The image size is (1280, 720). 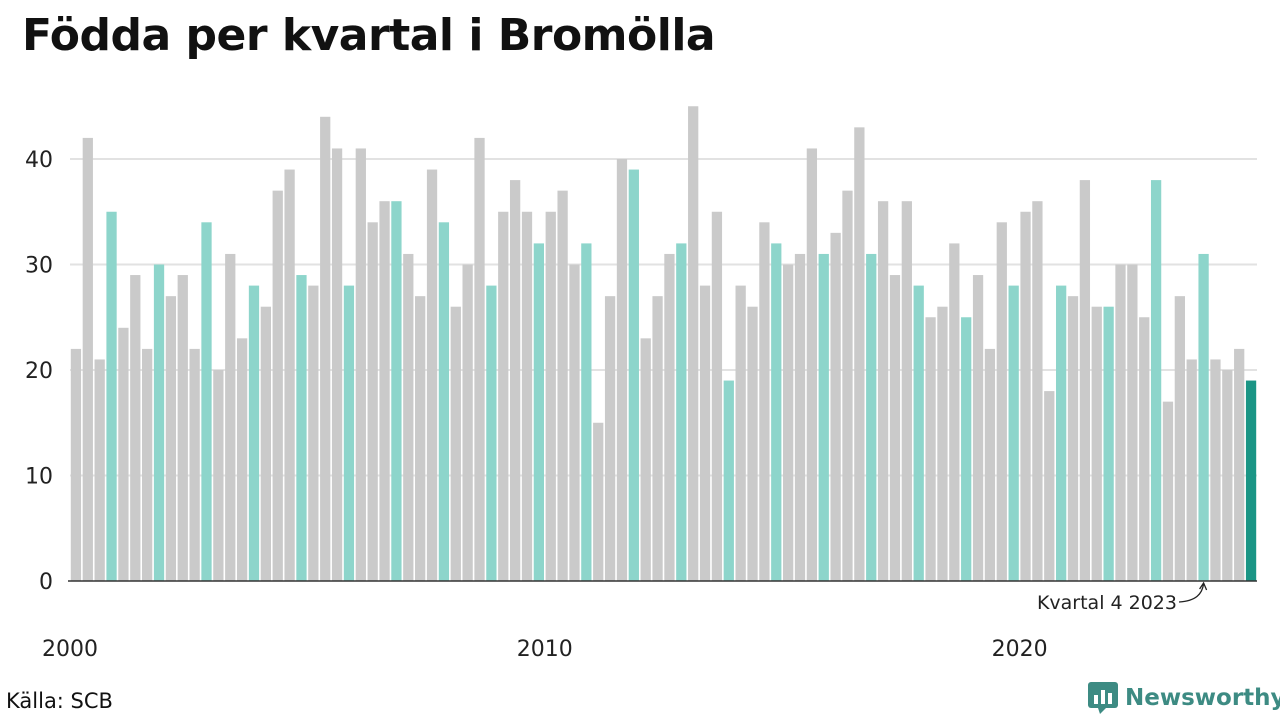 I want to click on y-tick-label: 20, so click(x=39, y=371).